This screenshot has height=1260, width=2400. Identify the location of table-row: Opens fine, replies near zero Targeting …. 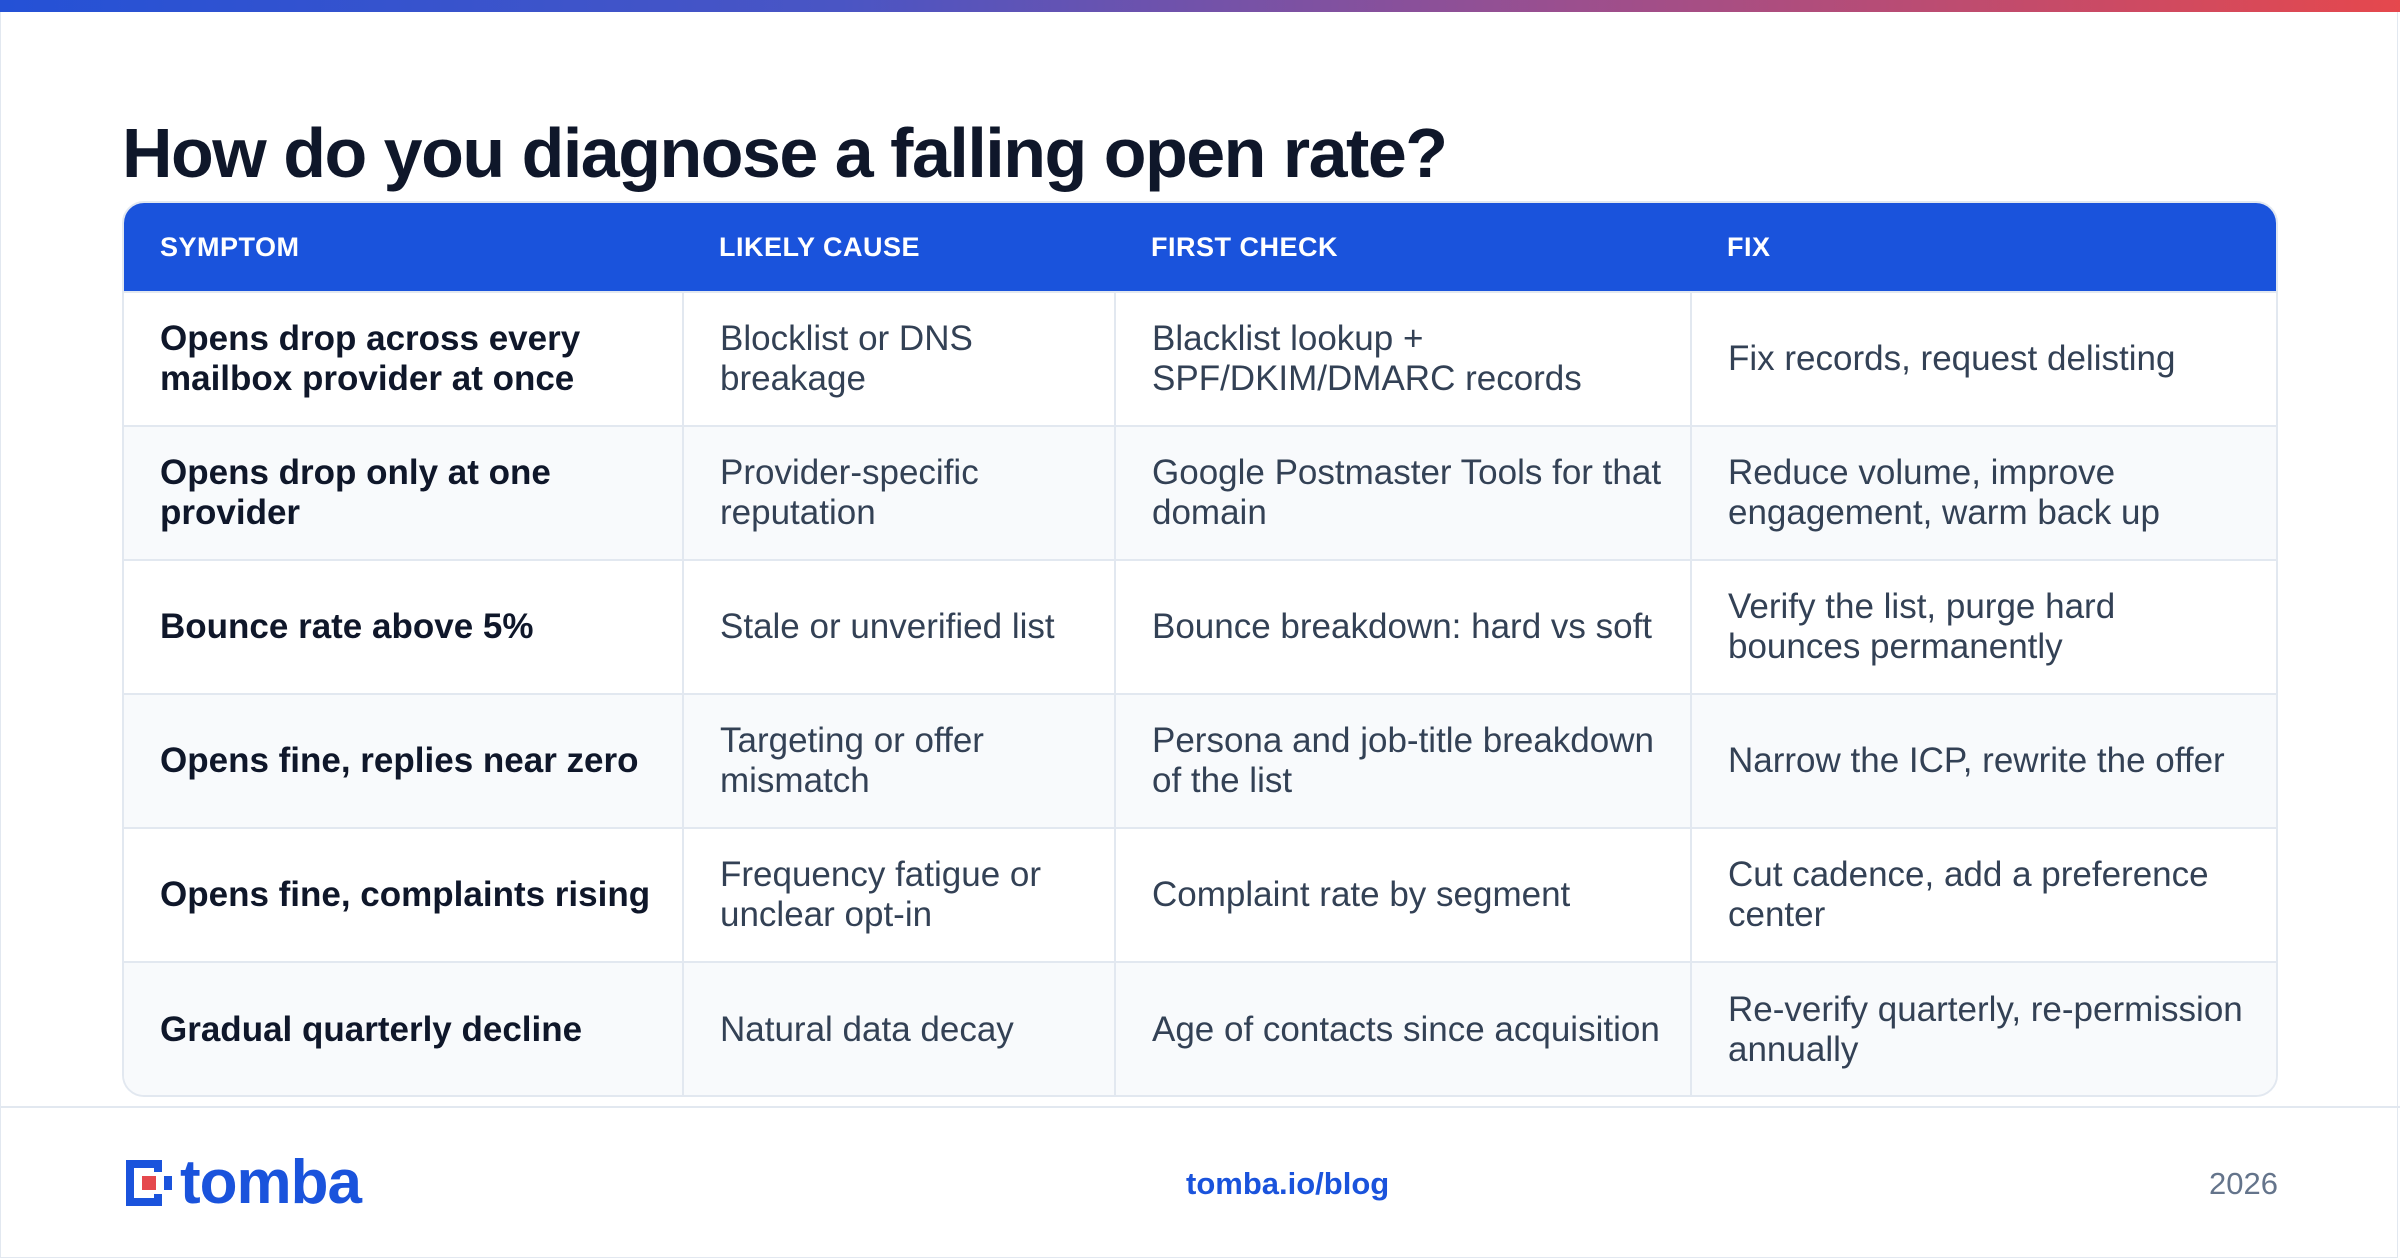
(1200, 760).